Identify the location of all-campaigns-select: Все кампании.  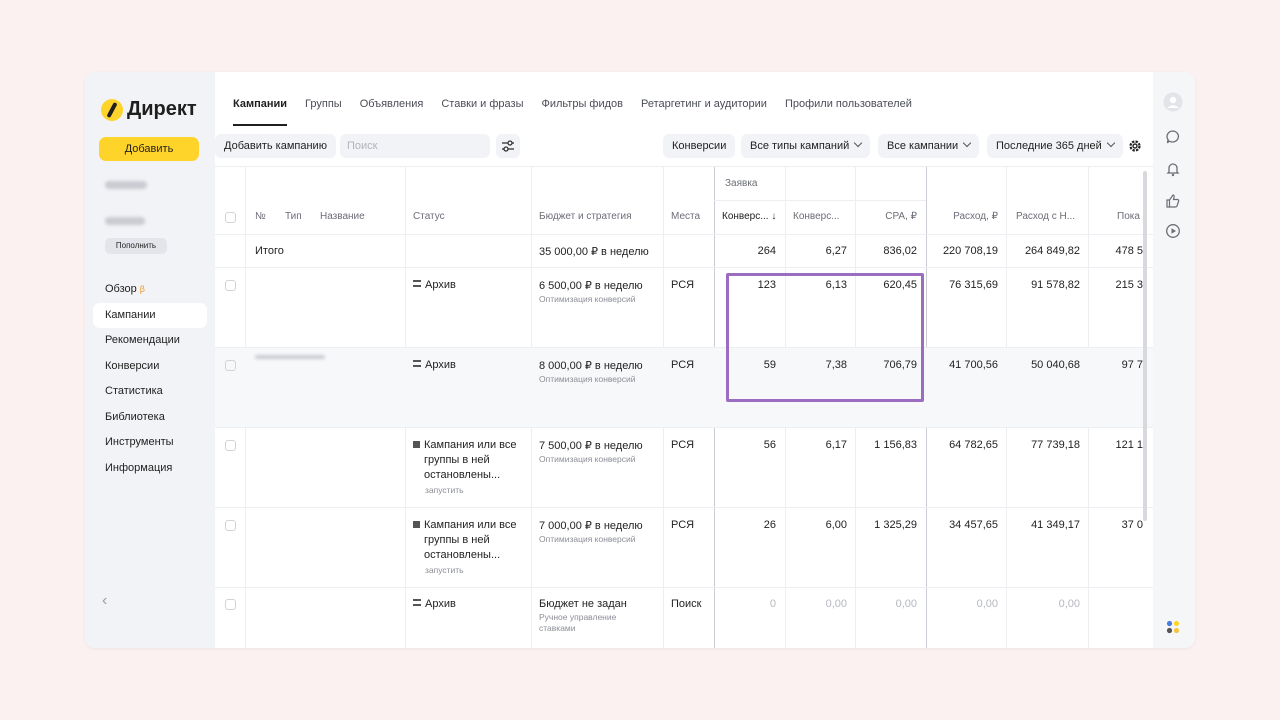
(929, 146).